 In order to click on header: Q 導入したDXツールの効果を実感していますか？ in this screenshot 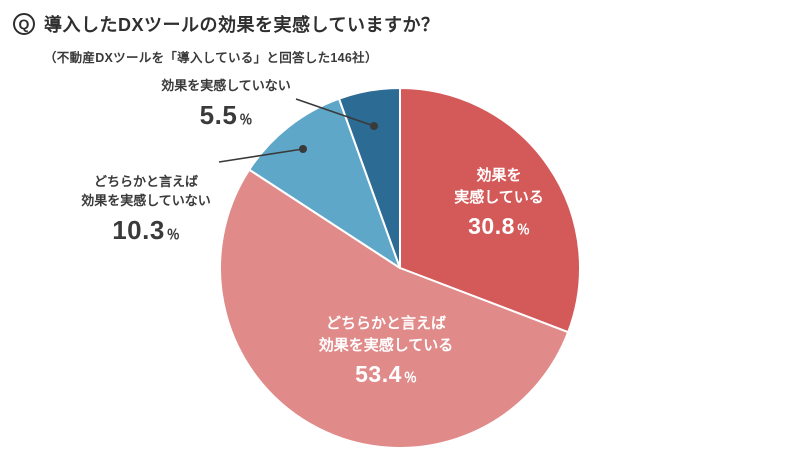, I will do `click(226, 24)`.